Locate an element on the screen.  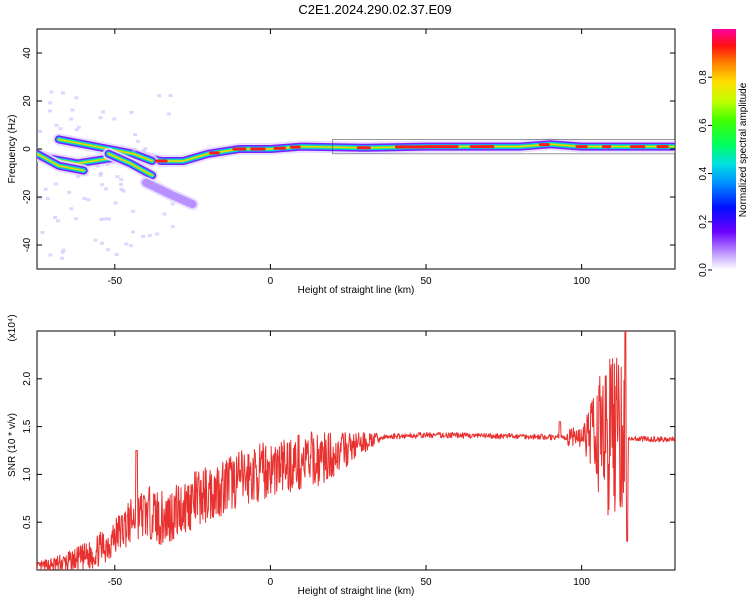
figure-title: C2E1.2024.290.02.37.E09 is located at coordinates (374, 9).